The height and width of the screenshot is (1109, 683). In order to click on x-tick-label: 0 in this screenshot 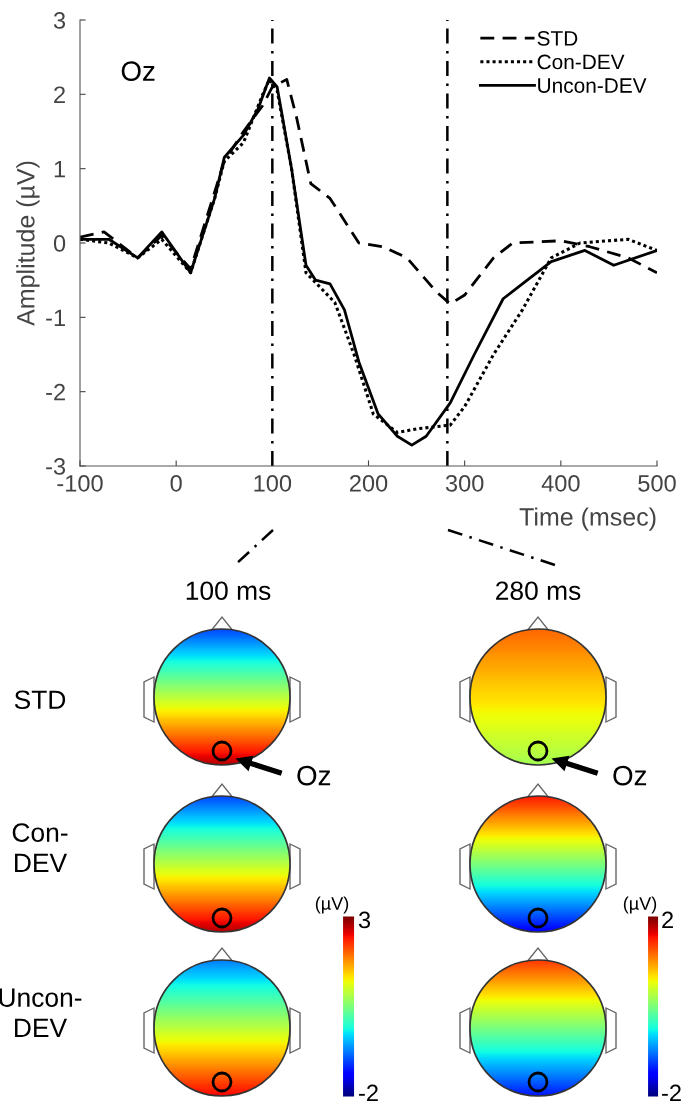, I will do `click(176, 483)`.